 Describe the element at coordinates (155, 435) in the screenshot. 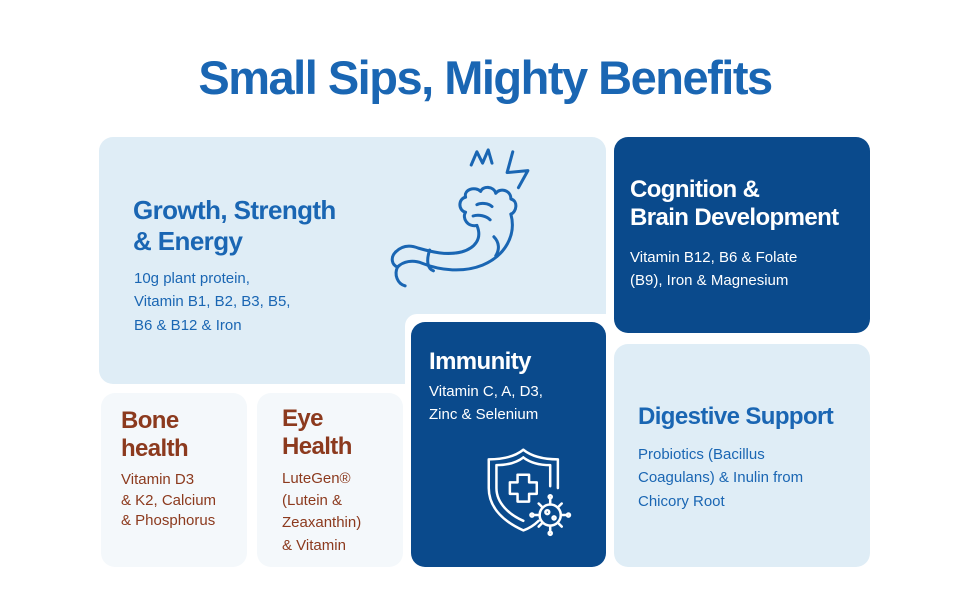

I see `bone-heading: Bone health` at that location.